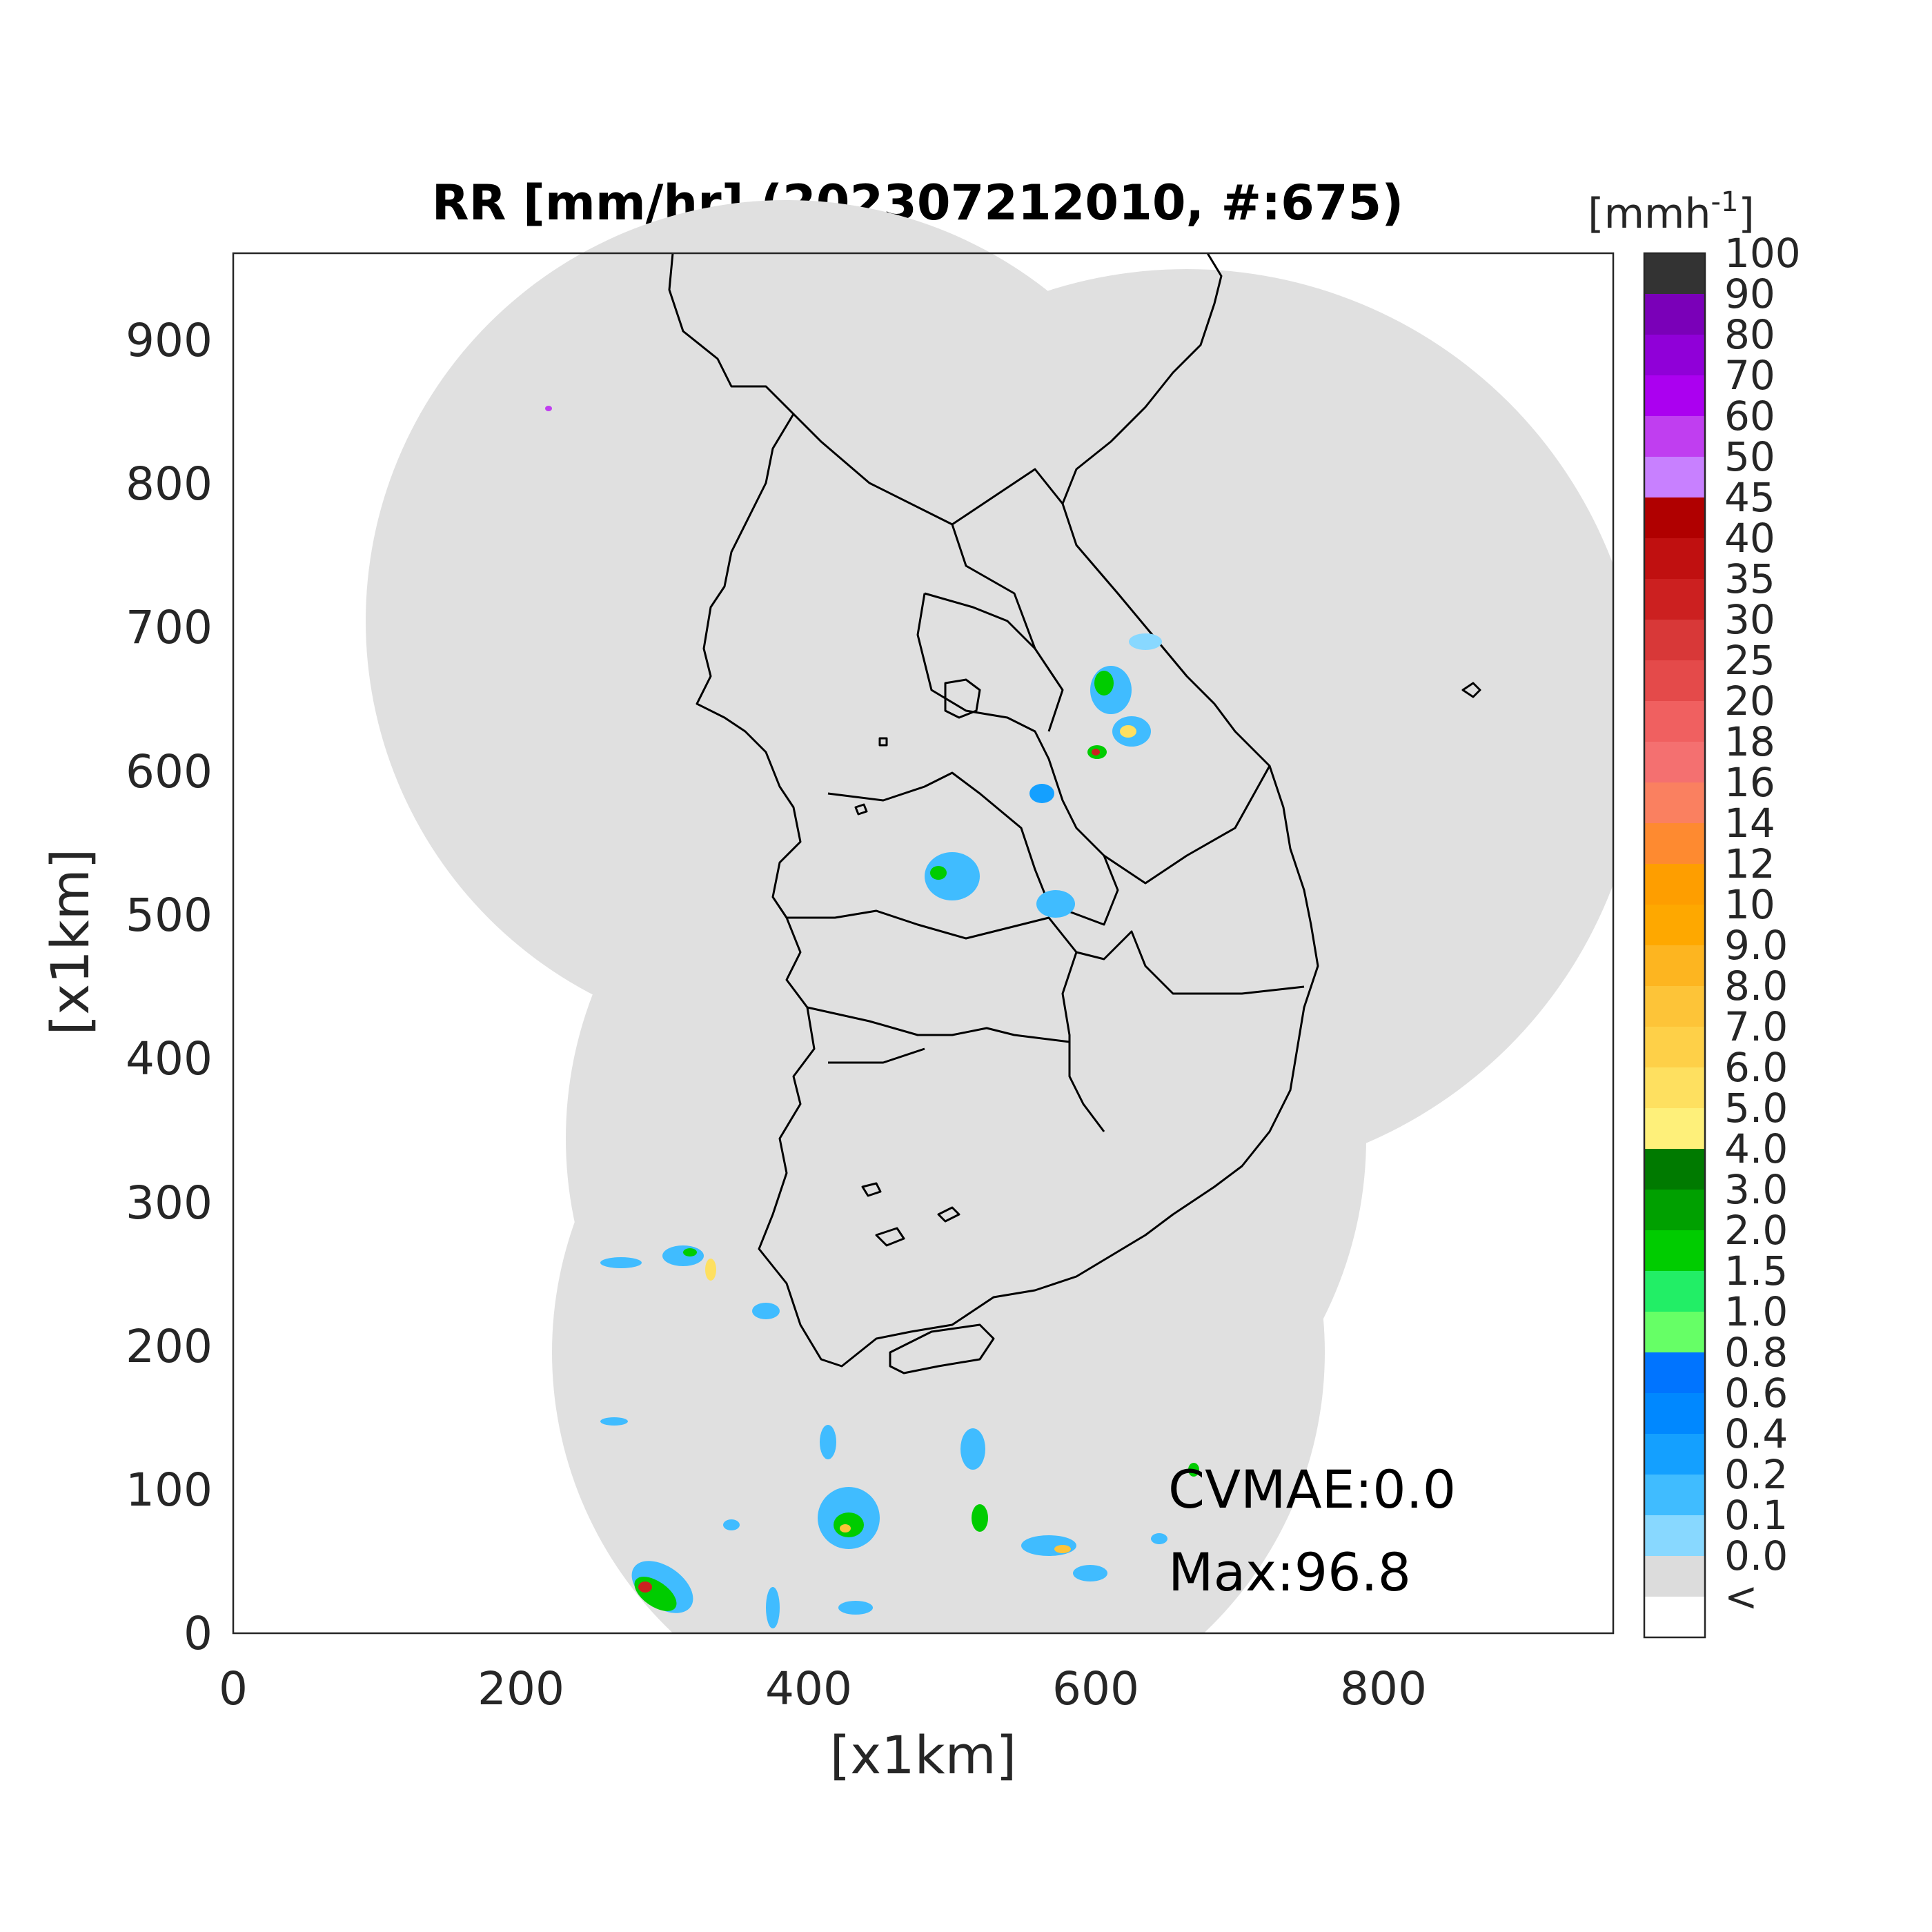  Describe the element at coordinates (169, 771) in the screenshot. I see `y-tick-label: 600` at that location.